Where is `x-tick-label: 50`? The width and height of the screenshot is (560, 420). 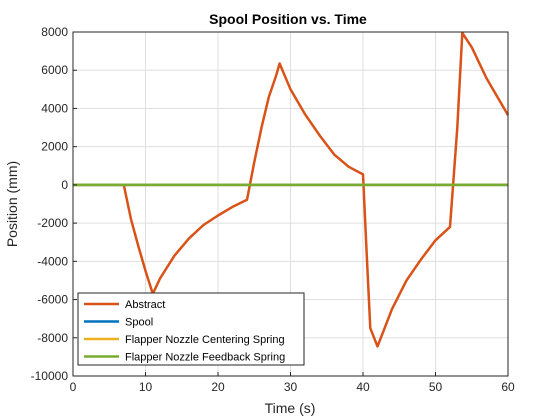 x-tick-label: 50 is located at coordinates (436, 387).